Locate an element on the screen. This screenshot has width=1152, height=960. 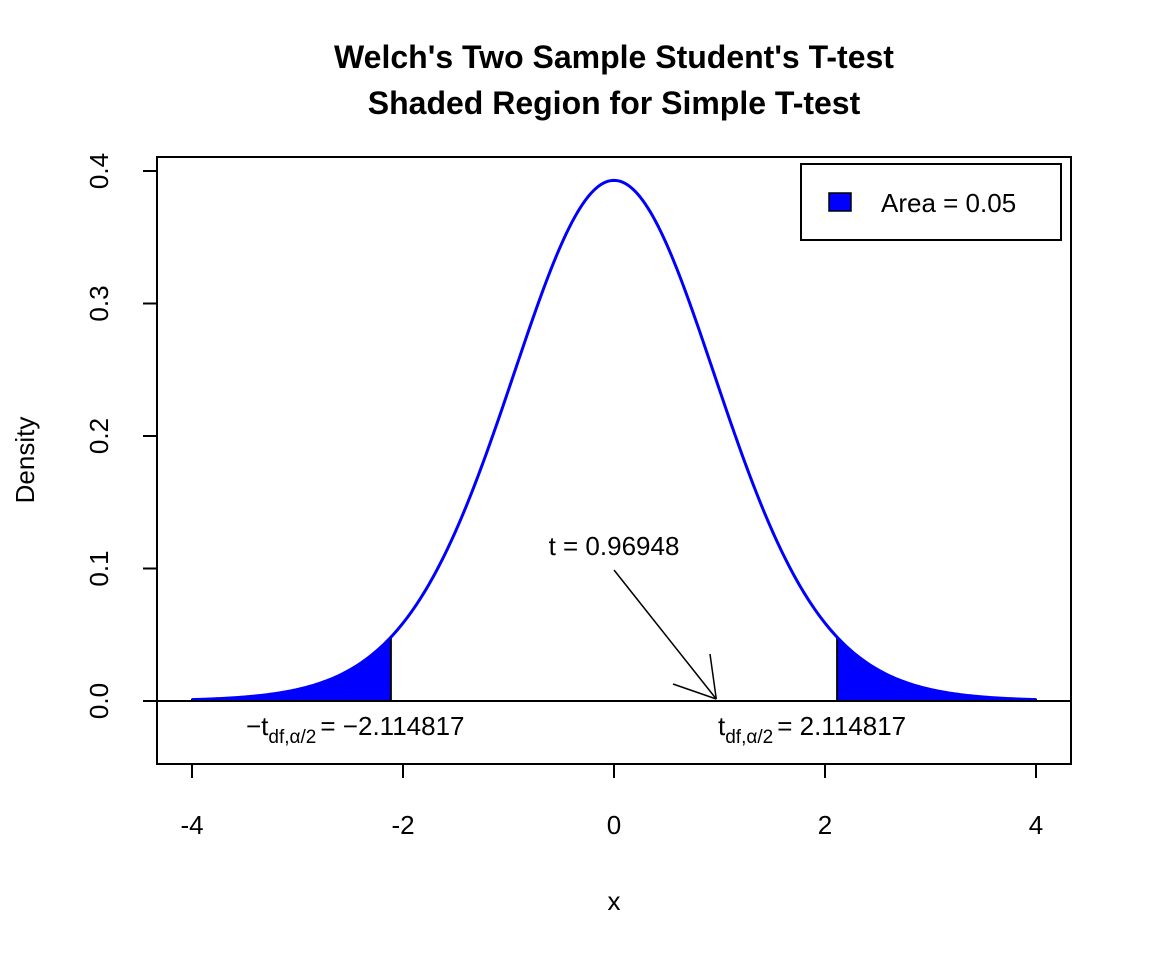
left-crit-subscript: df,α/2 is located at coordinates (292, 737).